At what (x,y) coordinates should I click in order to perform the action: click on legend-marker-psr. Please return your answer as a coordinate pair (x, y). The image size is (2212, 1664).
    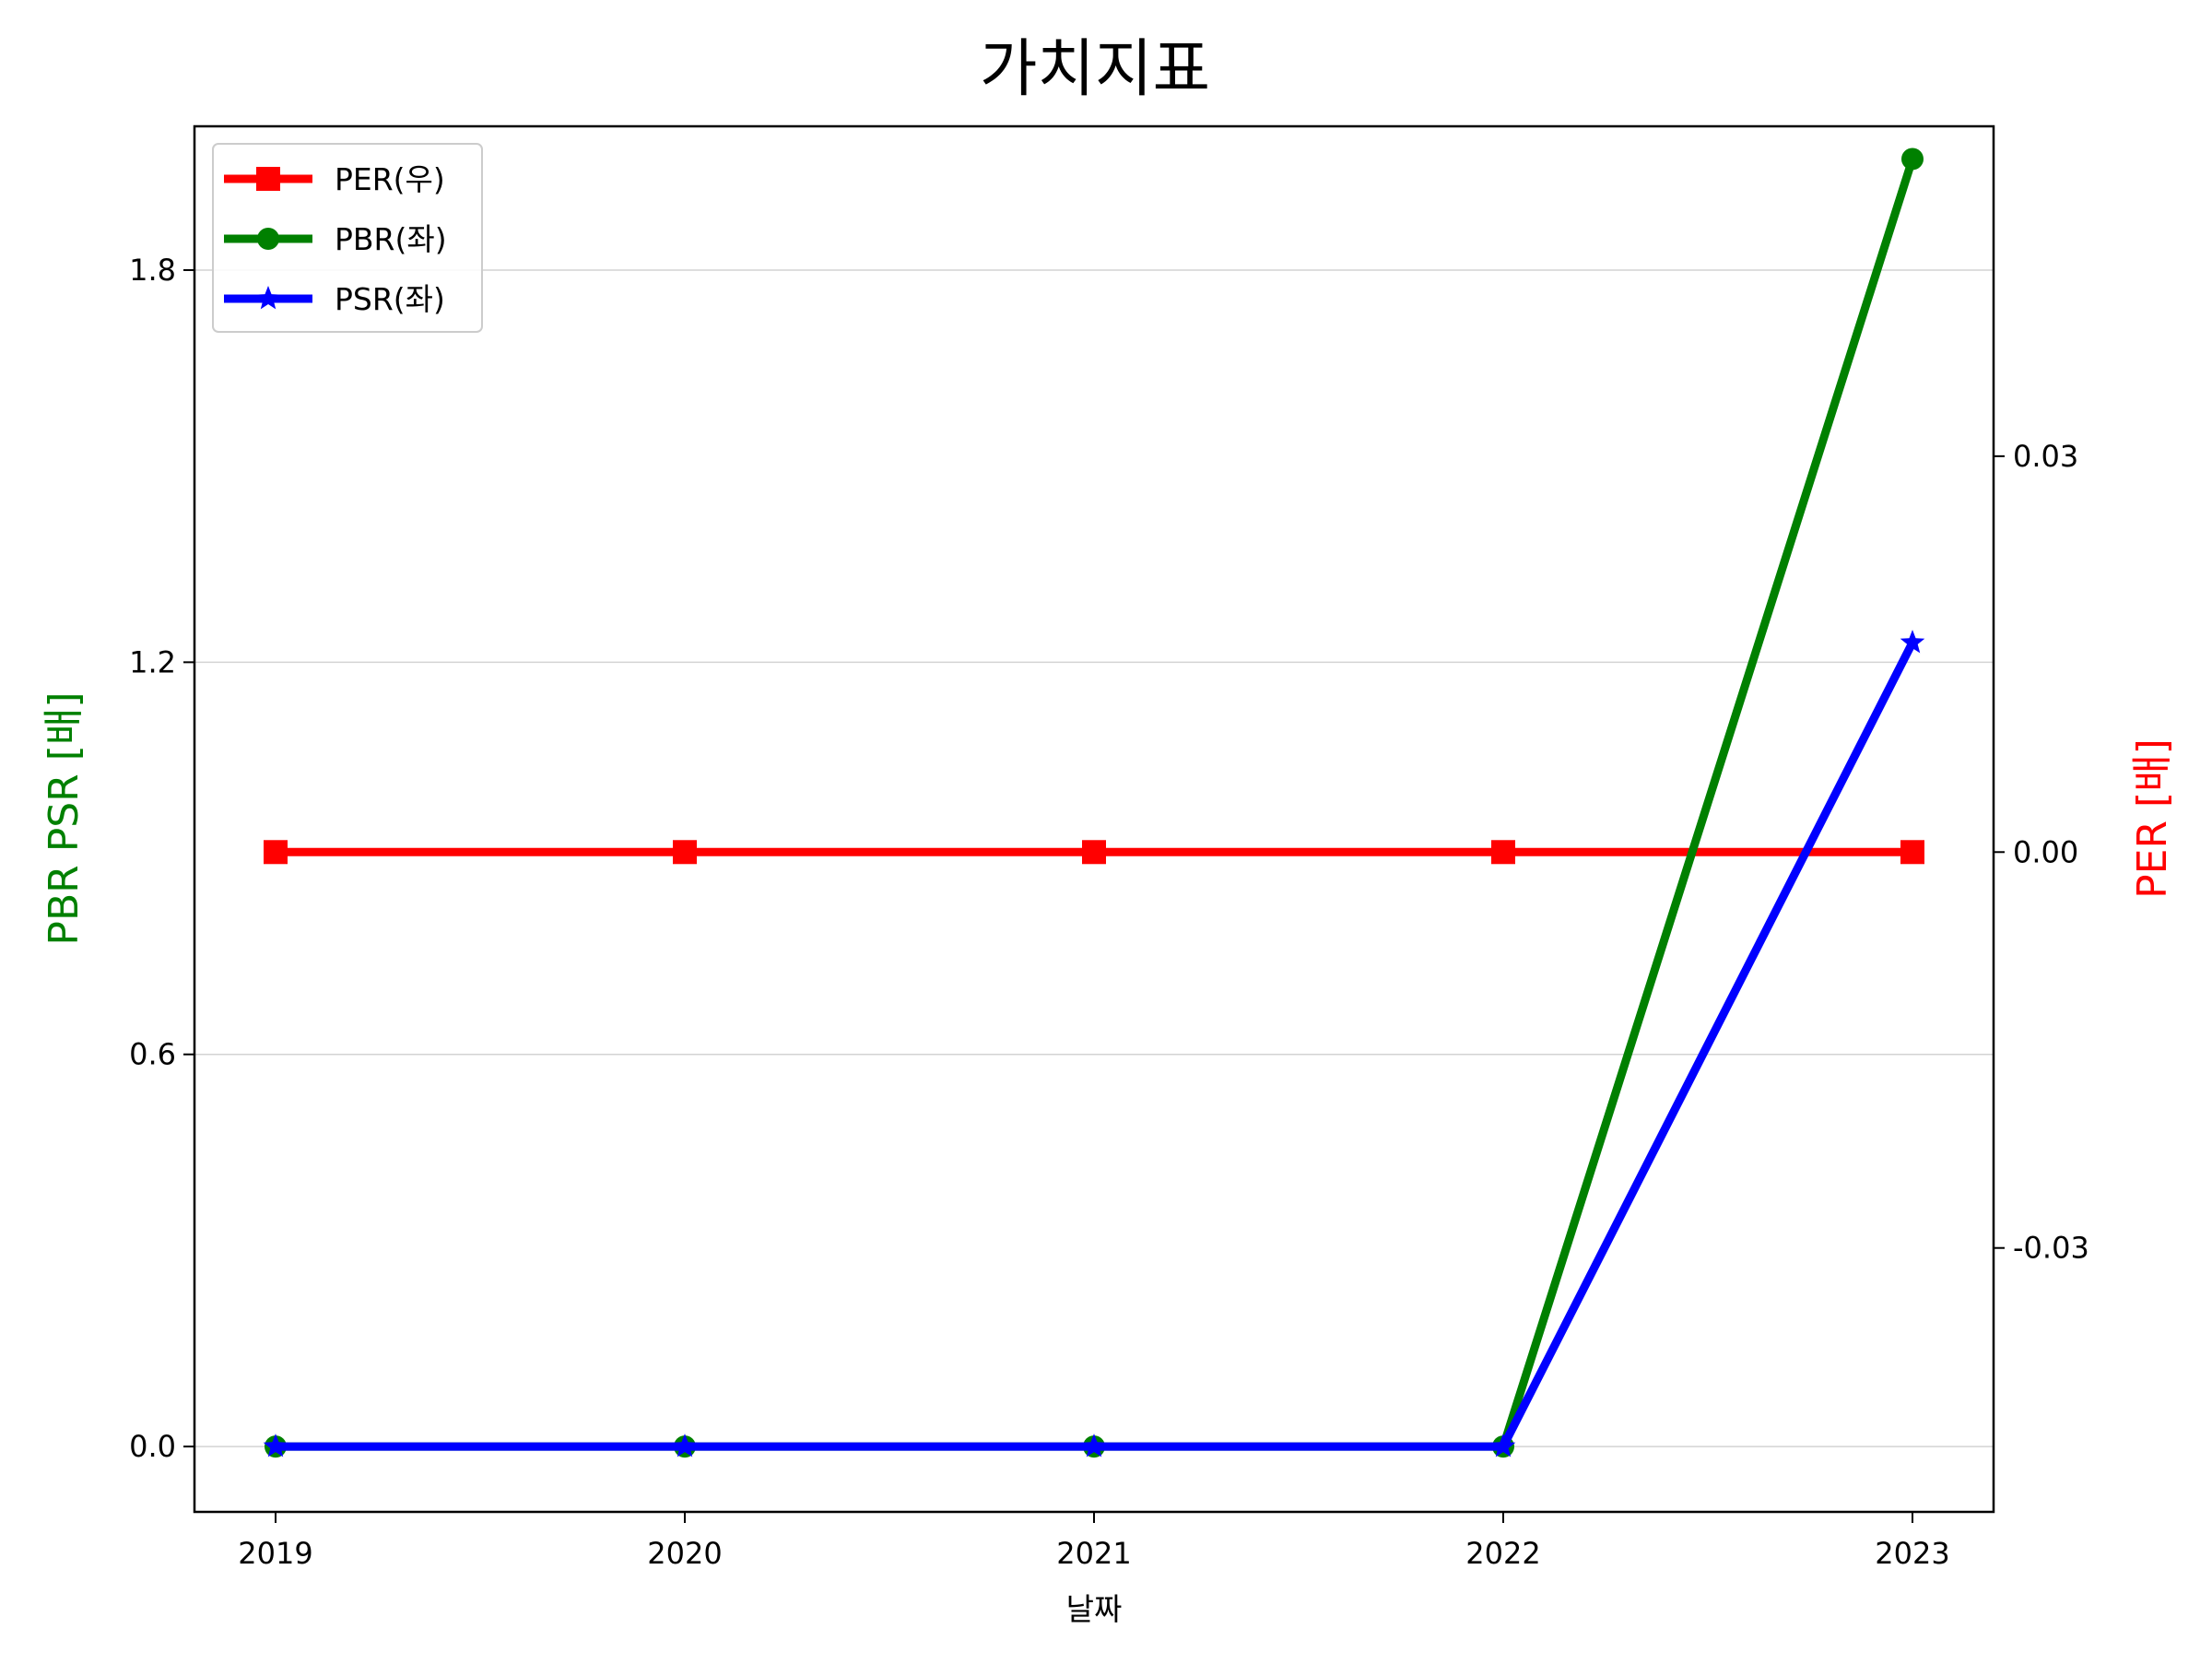
    Looking at the image, I should click on (268, 298).